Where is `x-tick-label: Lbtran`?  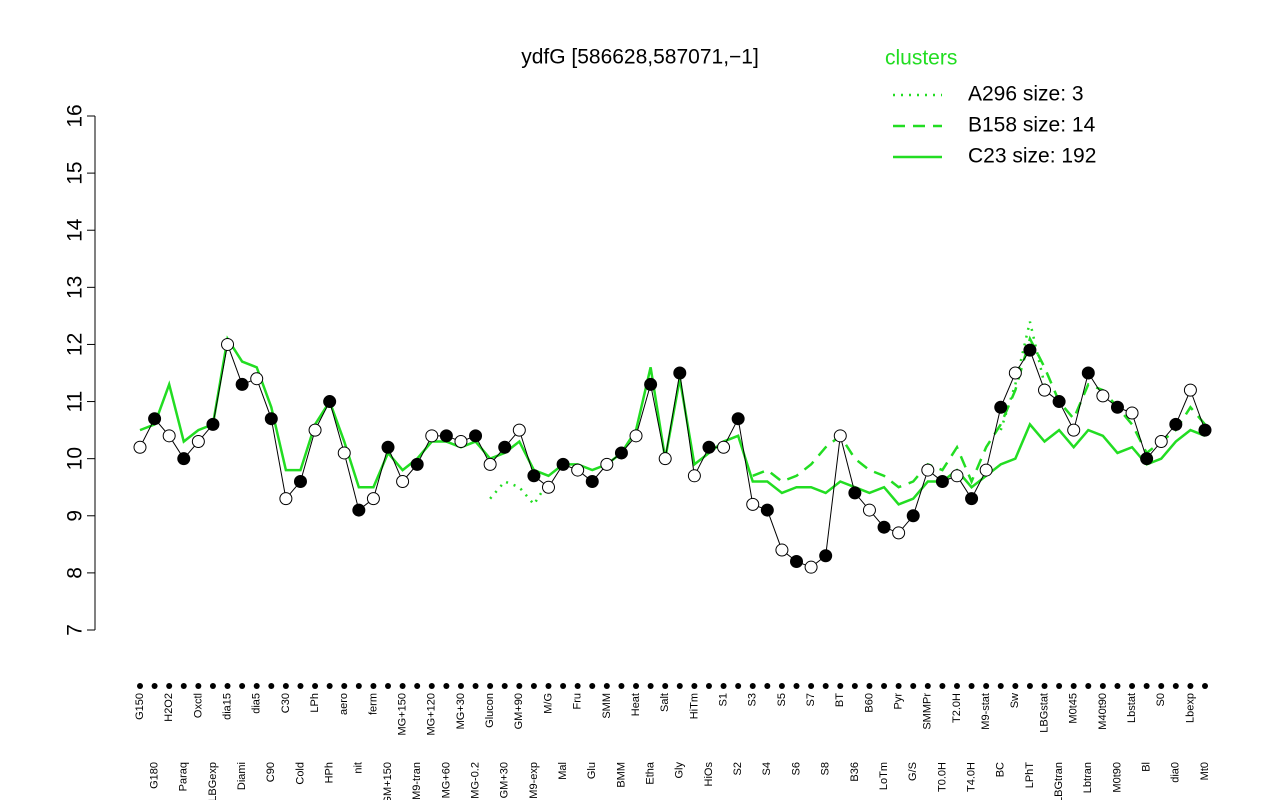
x-tick-label: Lbtran is located at coordinates (1088, 777).